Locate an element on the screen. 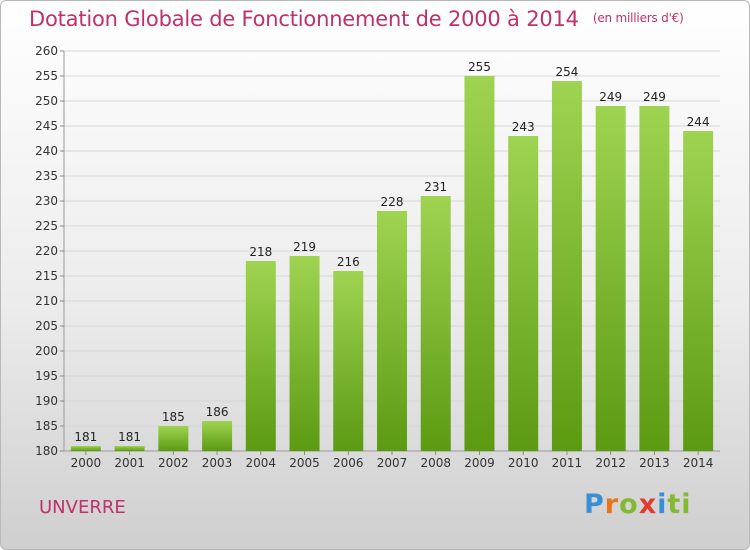 This screenshot has height=550, width=750. chart-subtitle: (en milliers d'€) is located at coordinates (638, 18).